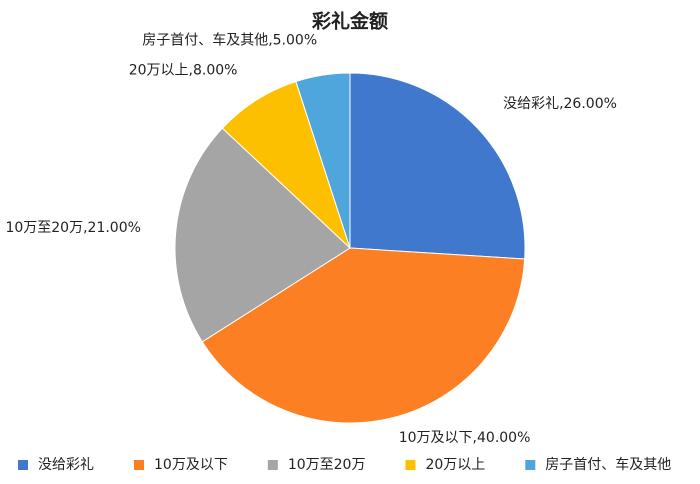  What do you see at coordinates (560, 104) in the screenshot?
I see `data-label: 没给彩礼,26.00%` at bounding box center [560, 104].